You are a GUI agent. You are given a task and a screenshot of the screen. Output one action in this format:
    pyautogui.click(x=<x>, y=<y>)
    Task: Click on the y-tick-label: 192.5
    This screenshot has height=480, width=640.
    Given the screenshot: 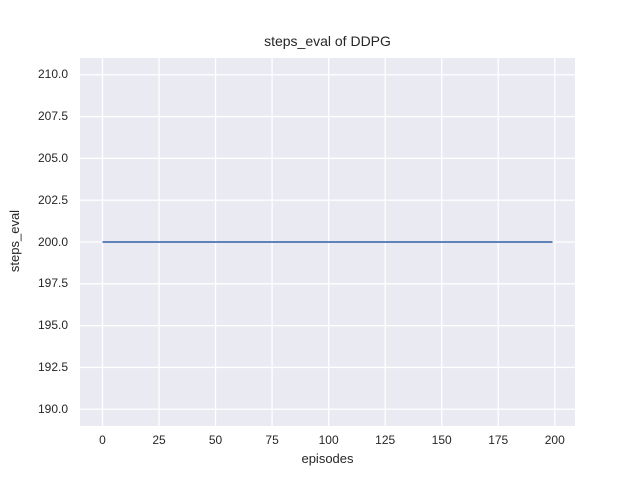 What is the action you would take?
    pyautogui.click(x=52, y=366)
    